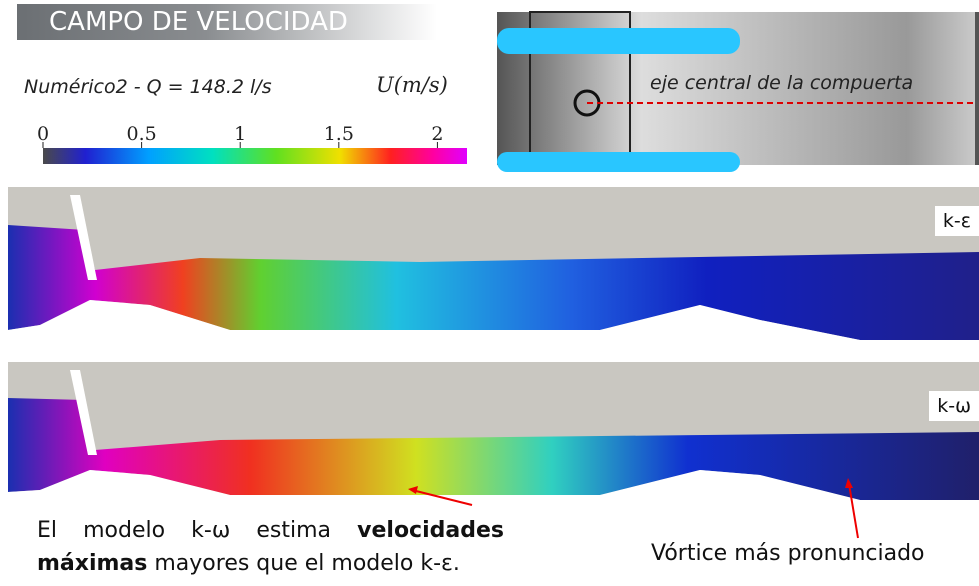 Image resolution: width=979 pixels, height=586 pixels. Describe the element at coordinates (437, 134) in the screenshot. I see `colorbar-tick-label: 2` at that location.